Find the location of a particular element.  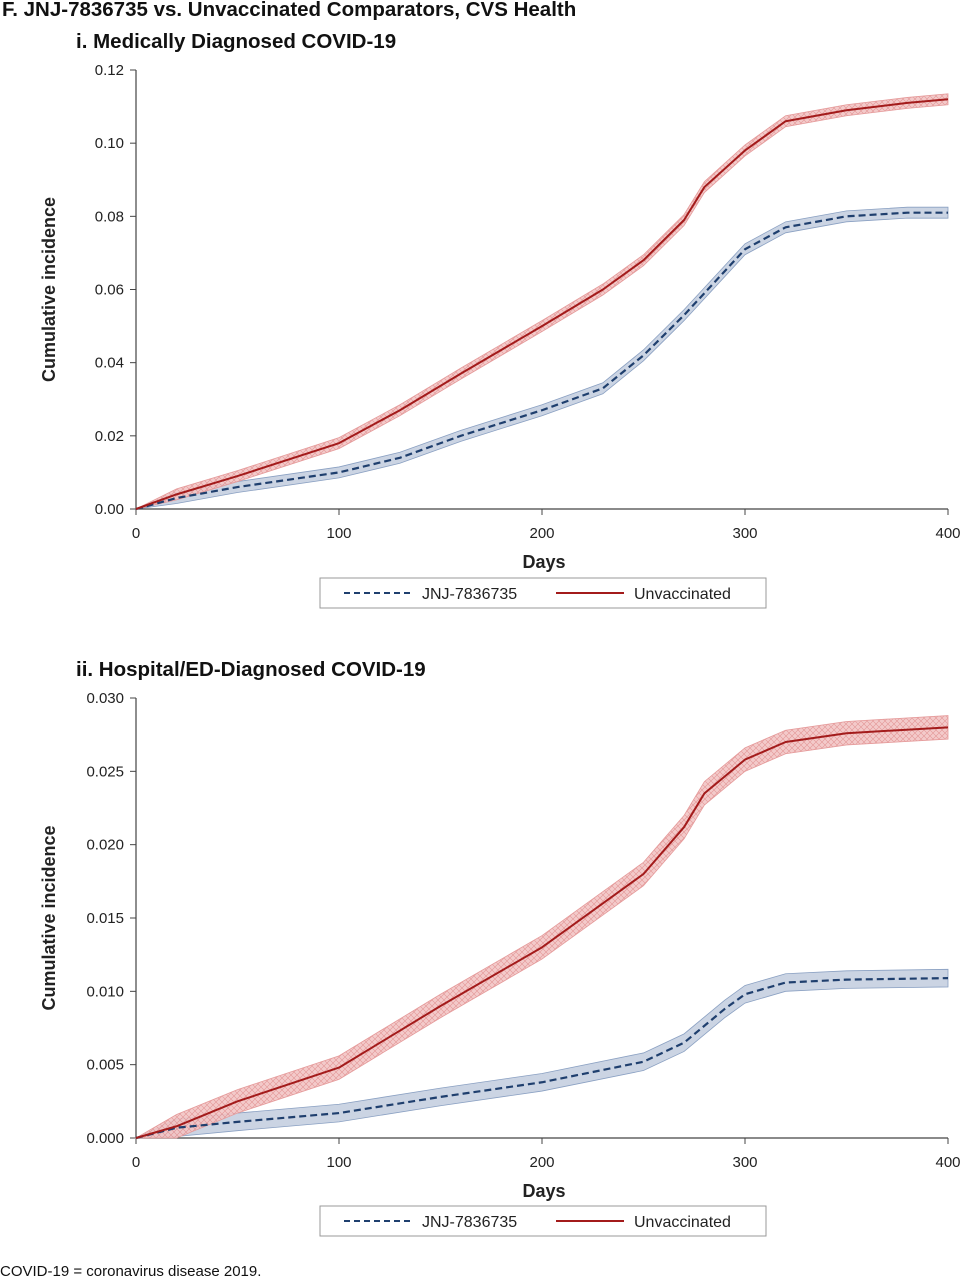

footnote: COVID-19 = coronavirus disease 2019. is located at coordinates (131, 1271).